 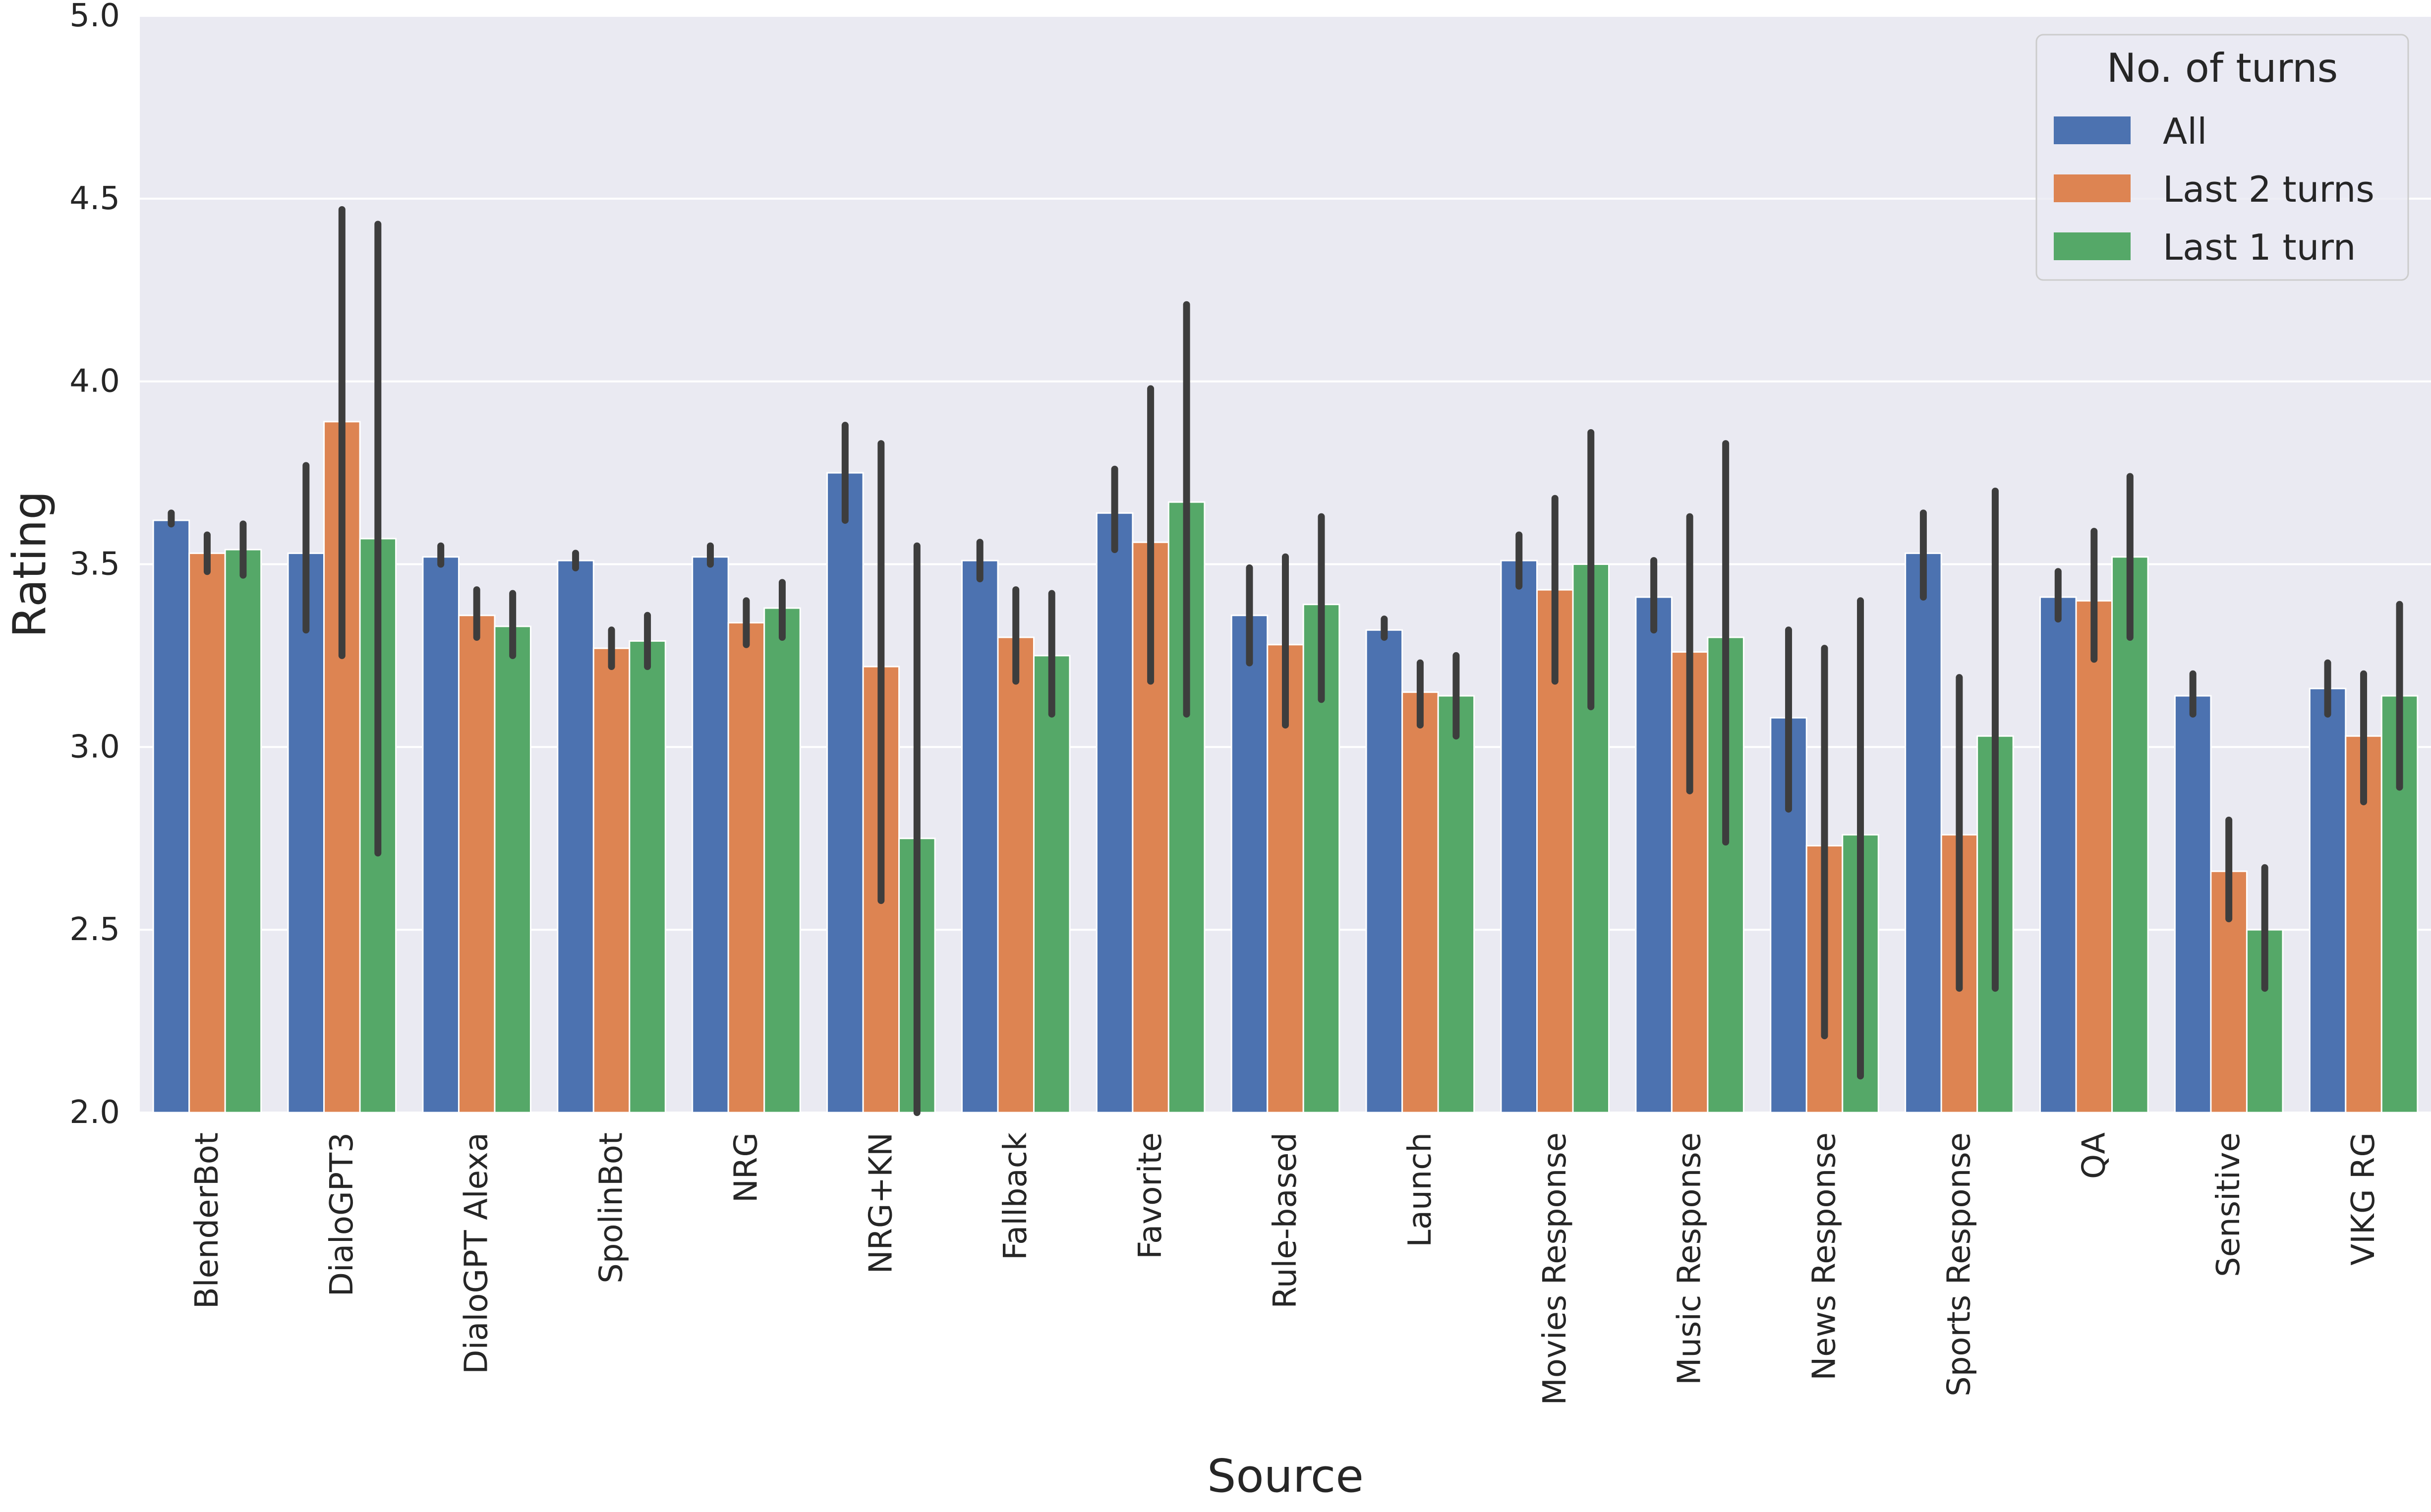 What do you see at coordinates (2222, 68) in the screenshot?
I see `legend-title: No. of turns` at bounding box center [2222, 68].